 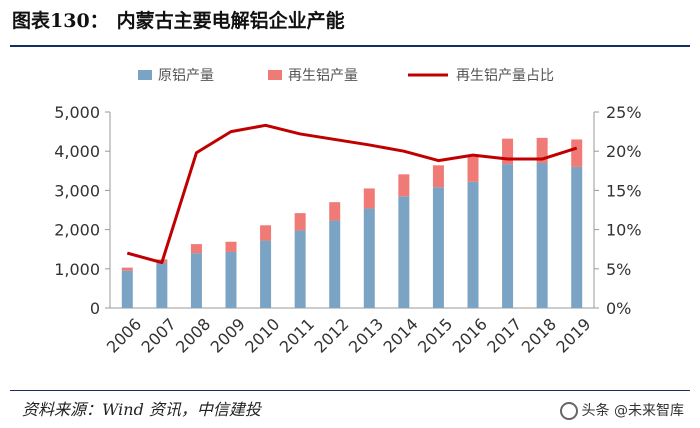 I want to click on y-right-tick-label: 5%, so click(x=618, y=269).